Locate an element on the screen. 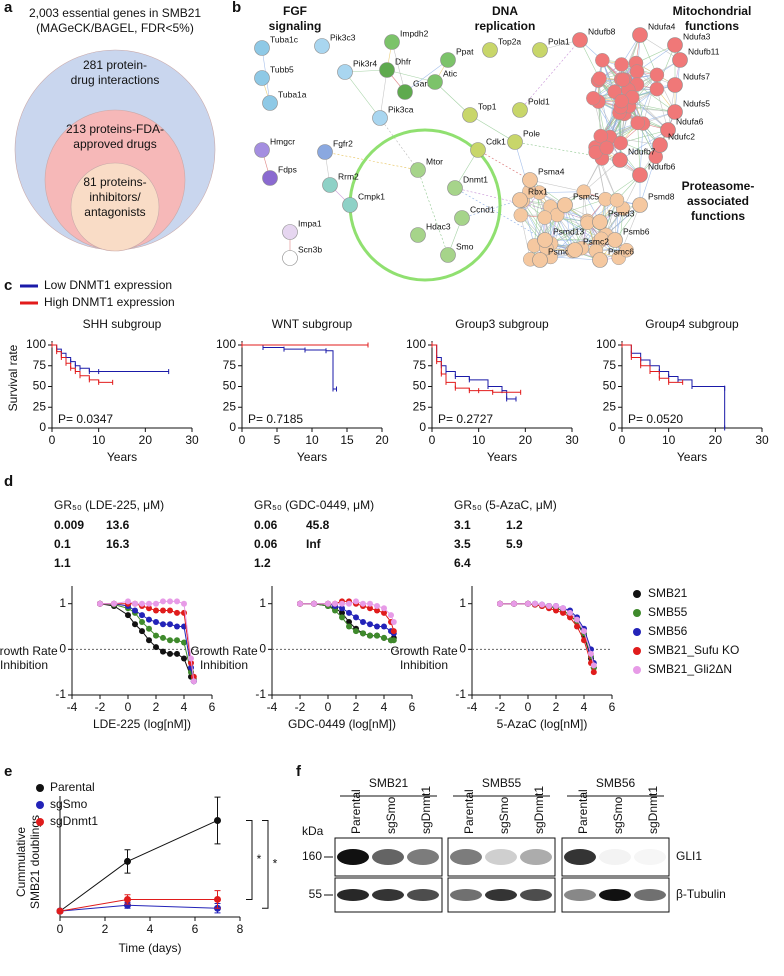  x-tick-label: -2 is located at coordinates (300, 707).